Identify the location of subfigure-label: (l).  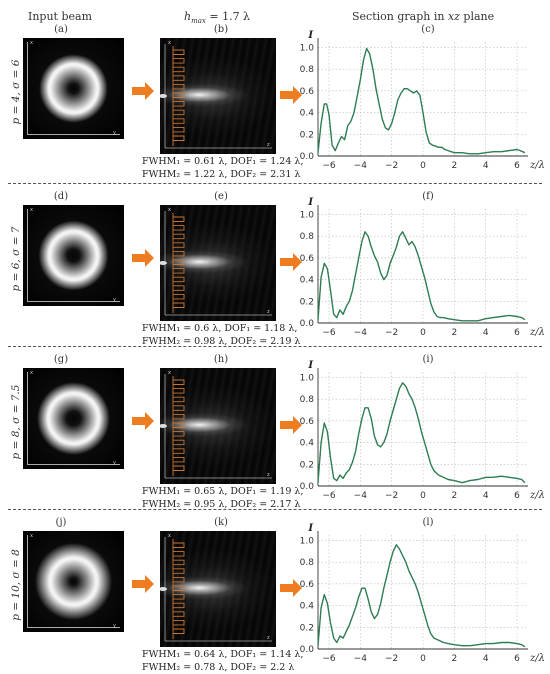
(428, 522).